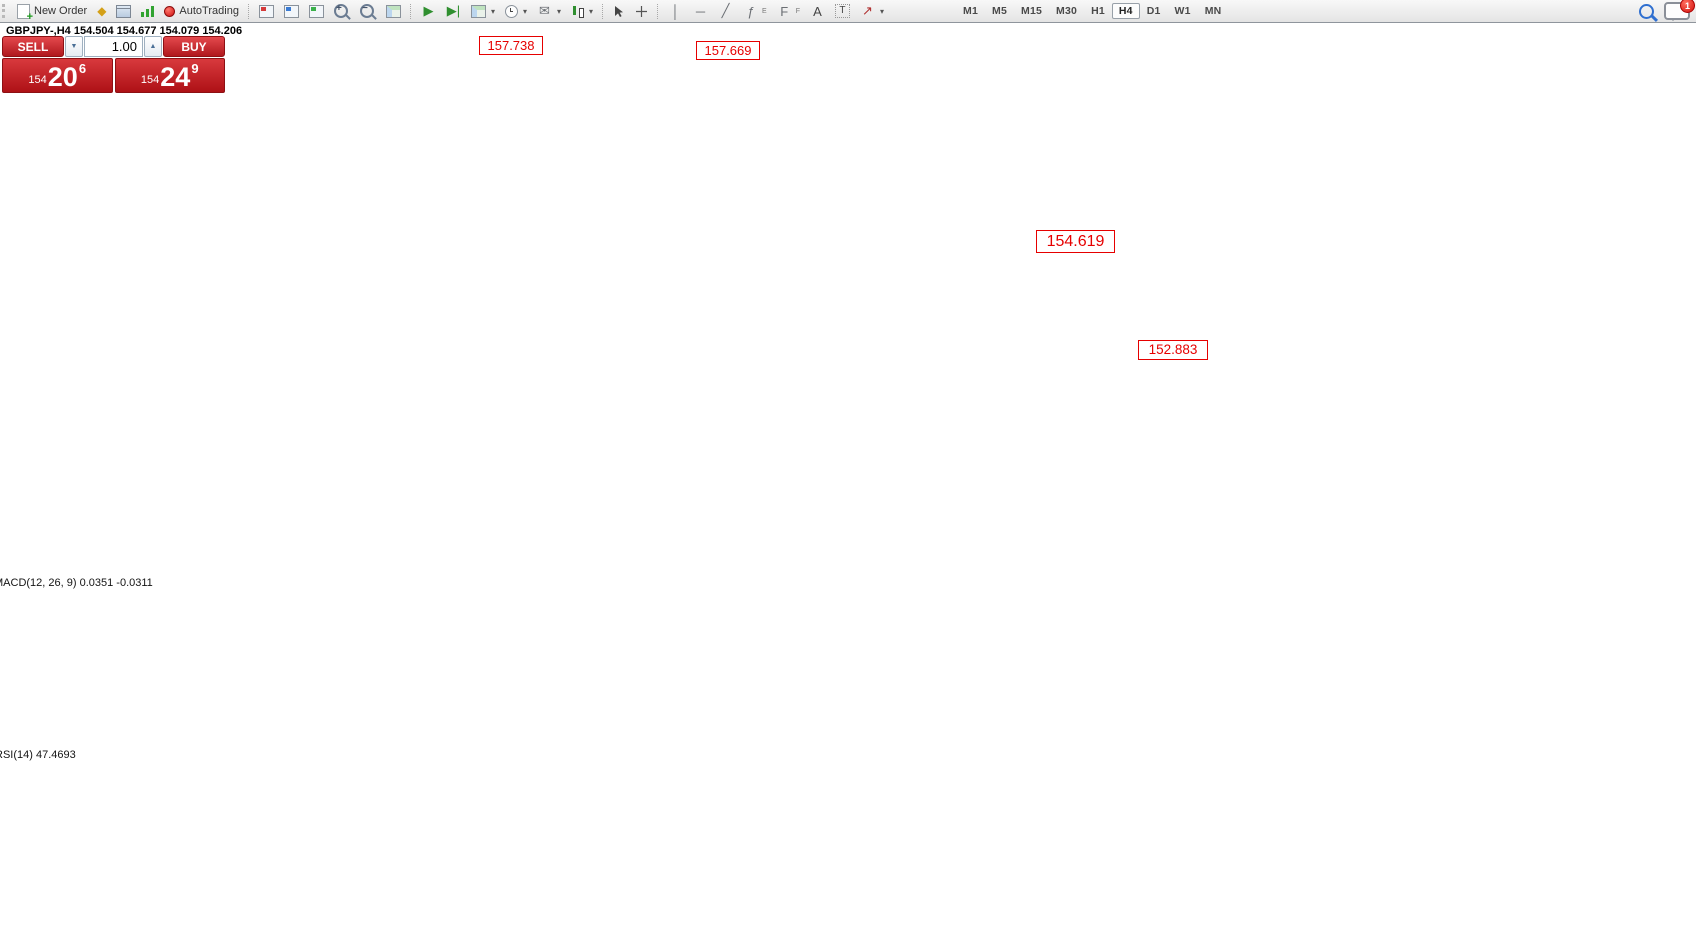 This screenshot has height=934, width=1696. What do you see at coordinates (1153, 11) in the screenshot?
I see `timeframe-button-d1: D1` at bounding box center [1153, 11].